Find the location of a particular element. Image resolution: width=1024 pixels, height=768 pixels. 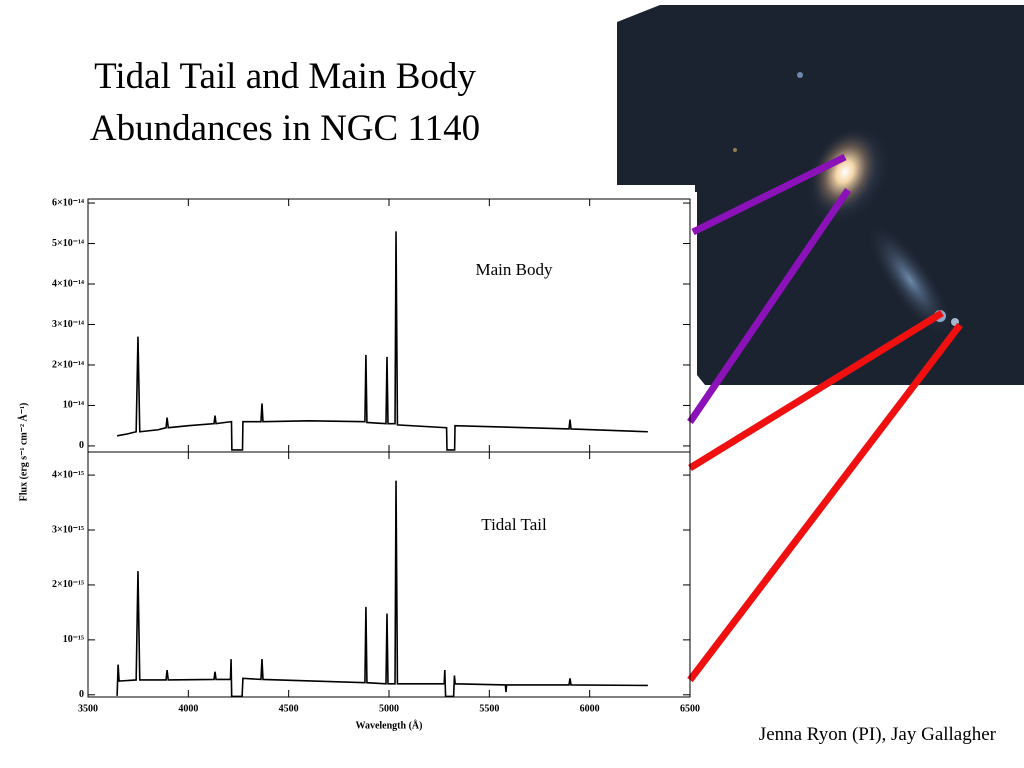

y-tick-label: 2×10⁻¹⁵ is located at coordinates (68, 584).